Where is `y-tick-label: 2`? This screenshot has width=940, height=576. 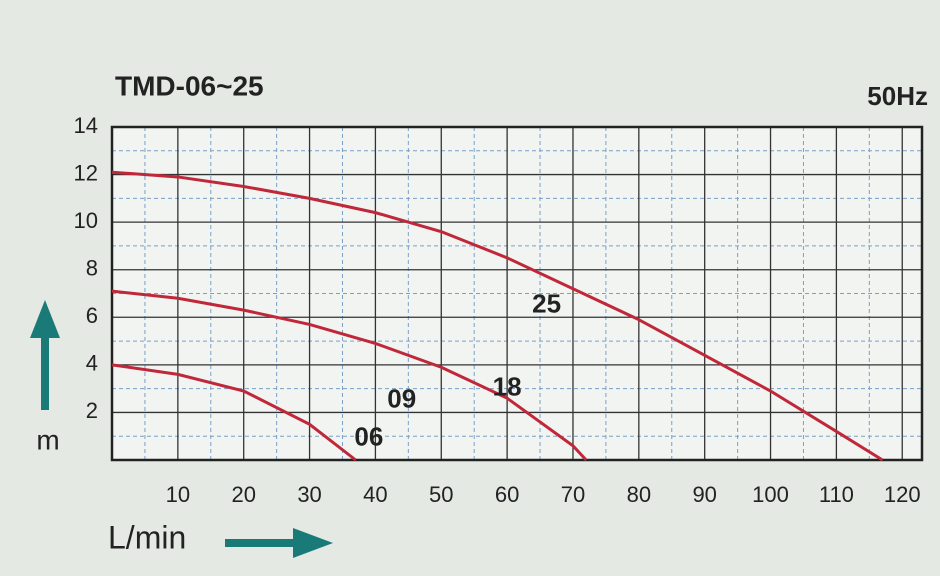 y-tick-label: 2 is located at coordinates (92, 410).